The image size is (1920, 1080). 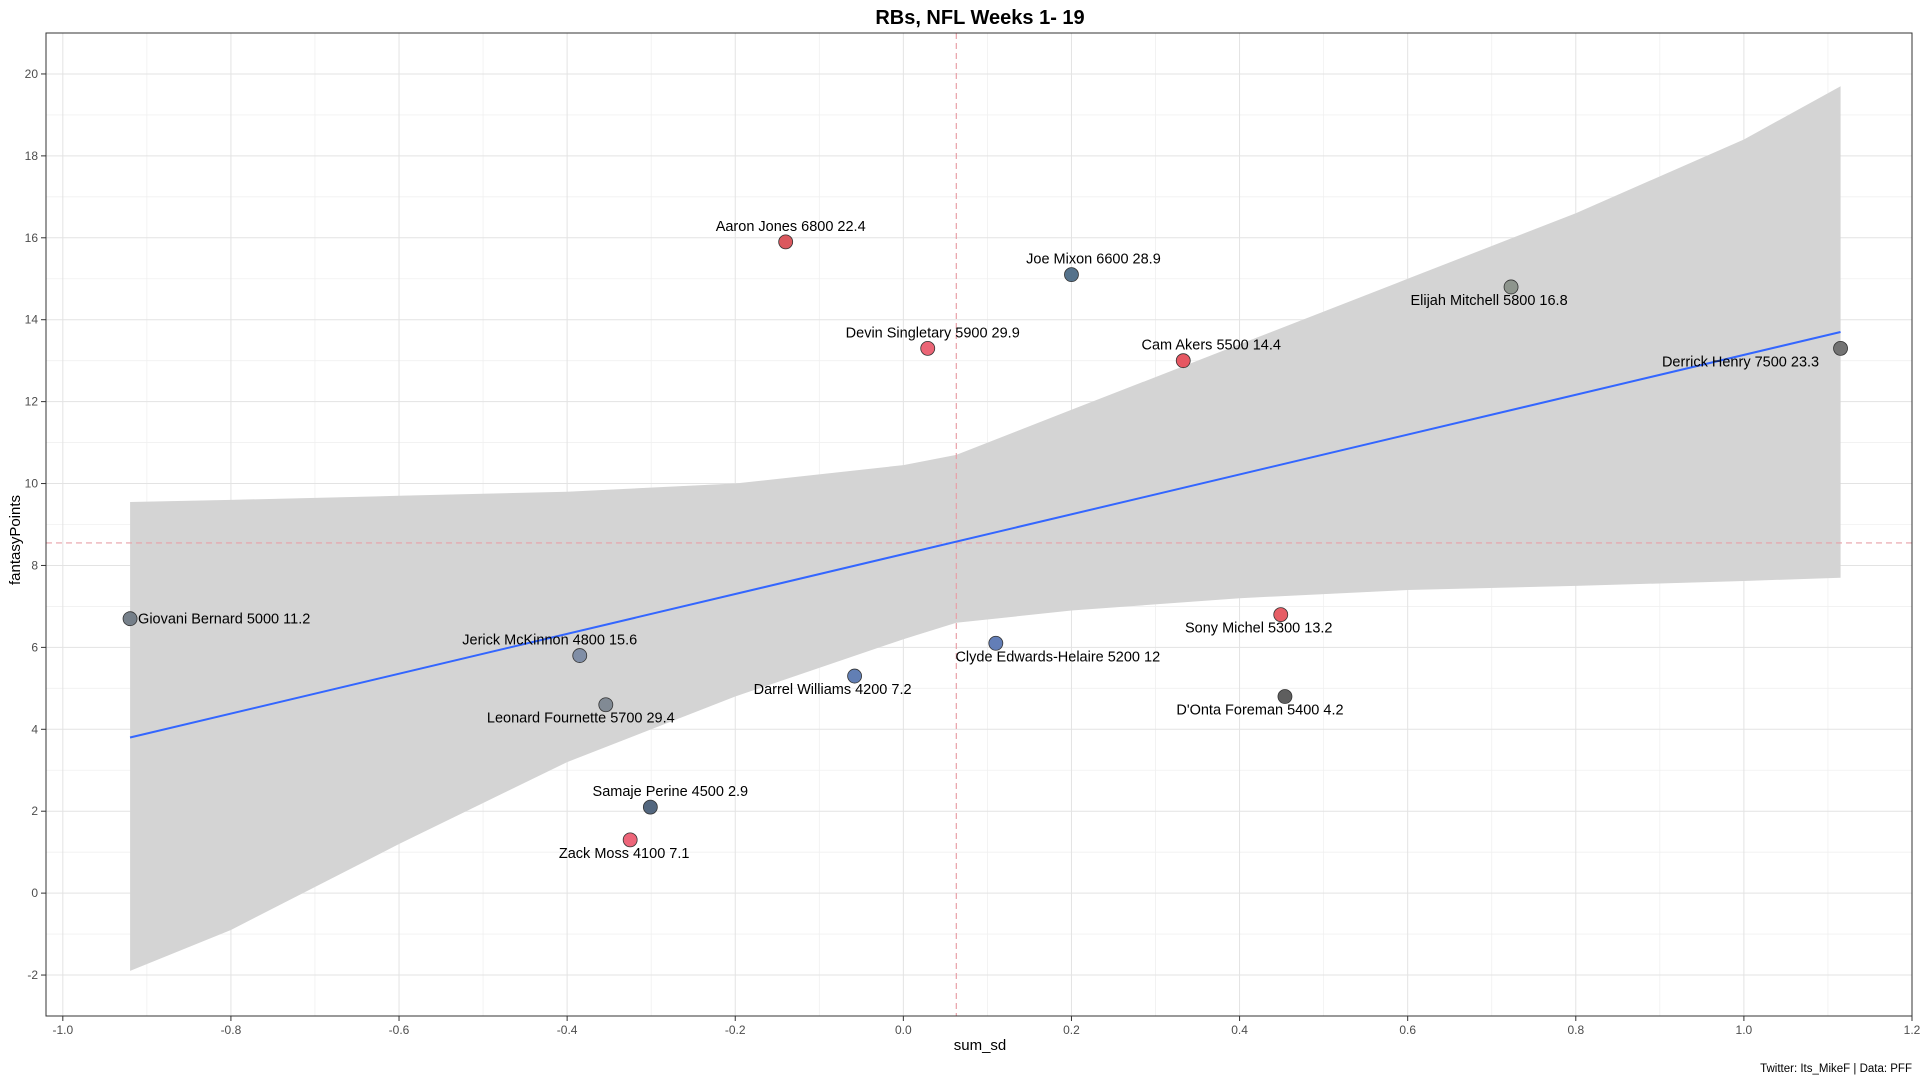 What do you see at coordinates (34, 565) in the screenshot?
I see `y-tick-label: 8` at bounding box center [34, 565].